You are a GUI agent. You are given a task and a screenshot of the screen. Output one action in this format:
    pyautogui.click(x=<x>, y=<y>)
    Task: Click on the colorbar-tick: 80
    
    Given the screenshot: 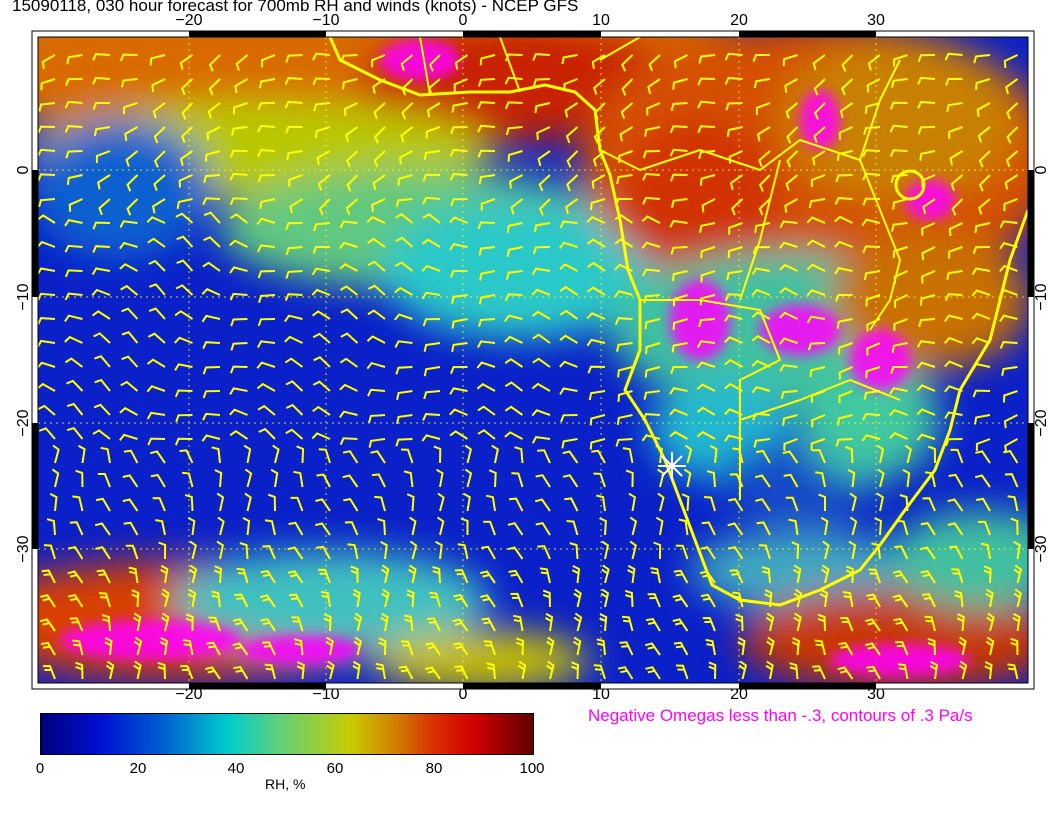 What is the action you would take?
    pyautogui.click(x=434, y=768)
    